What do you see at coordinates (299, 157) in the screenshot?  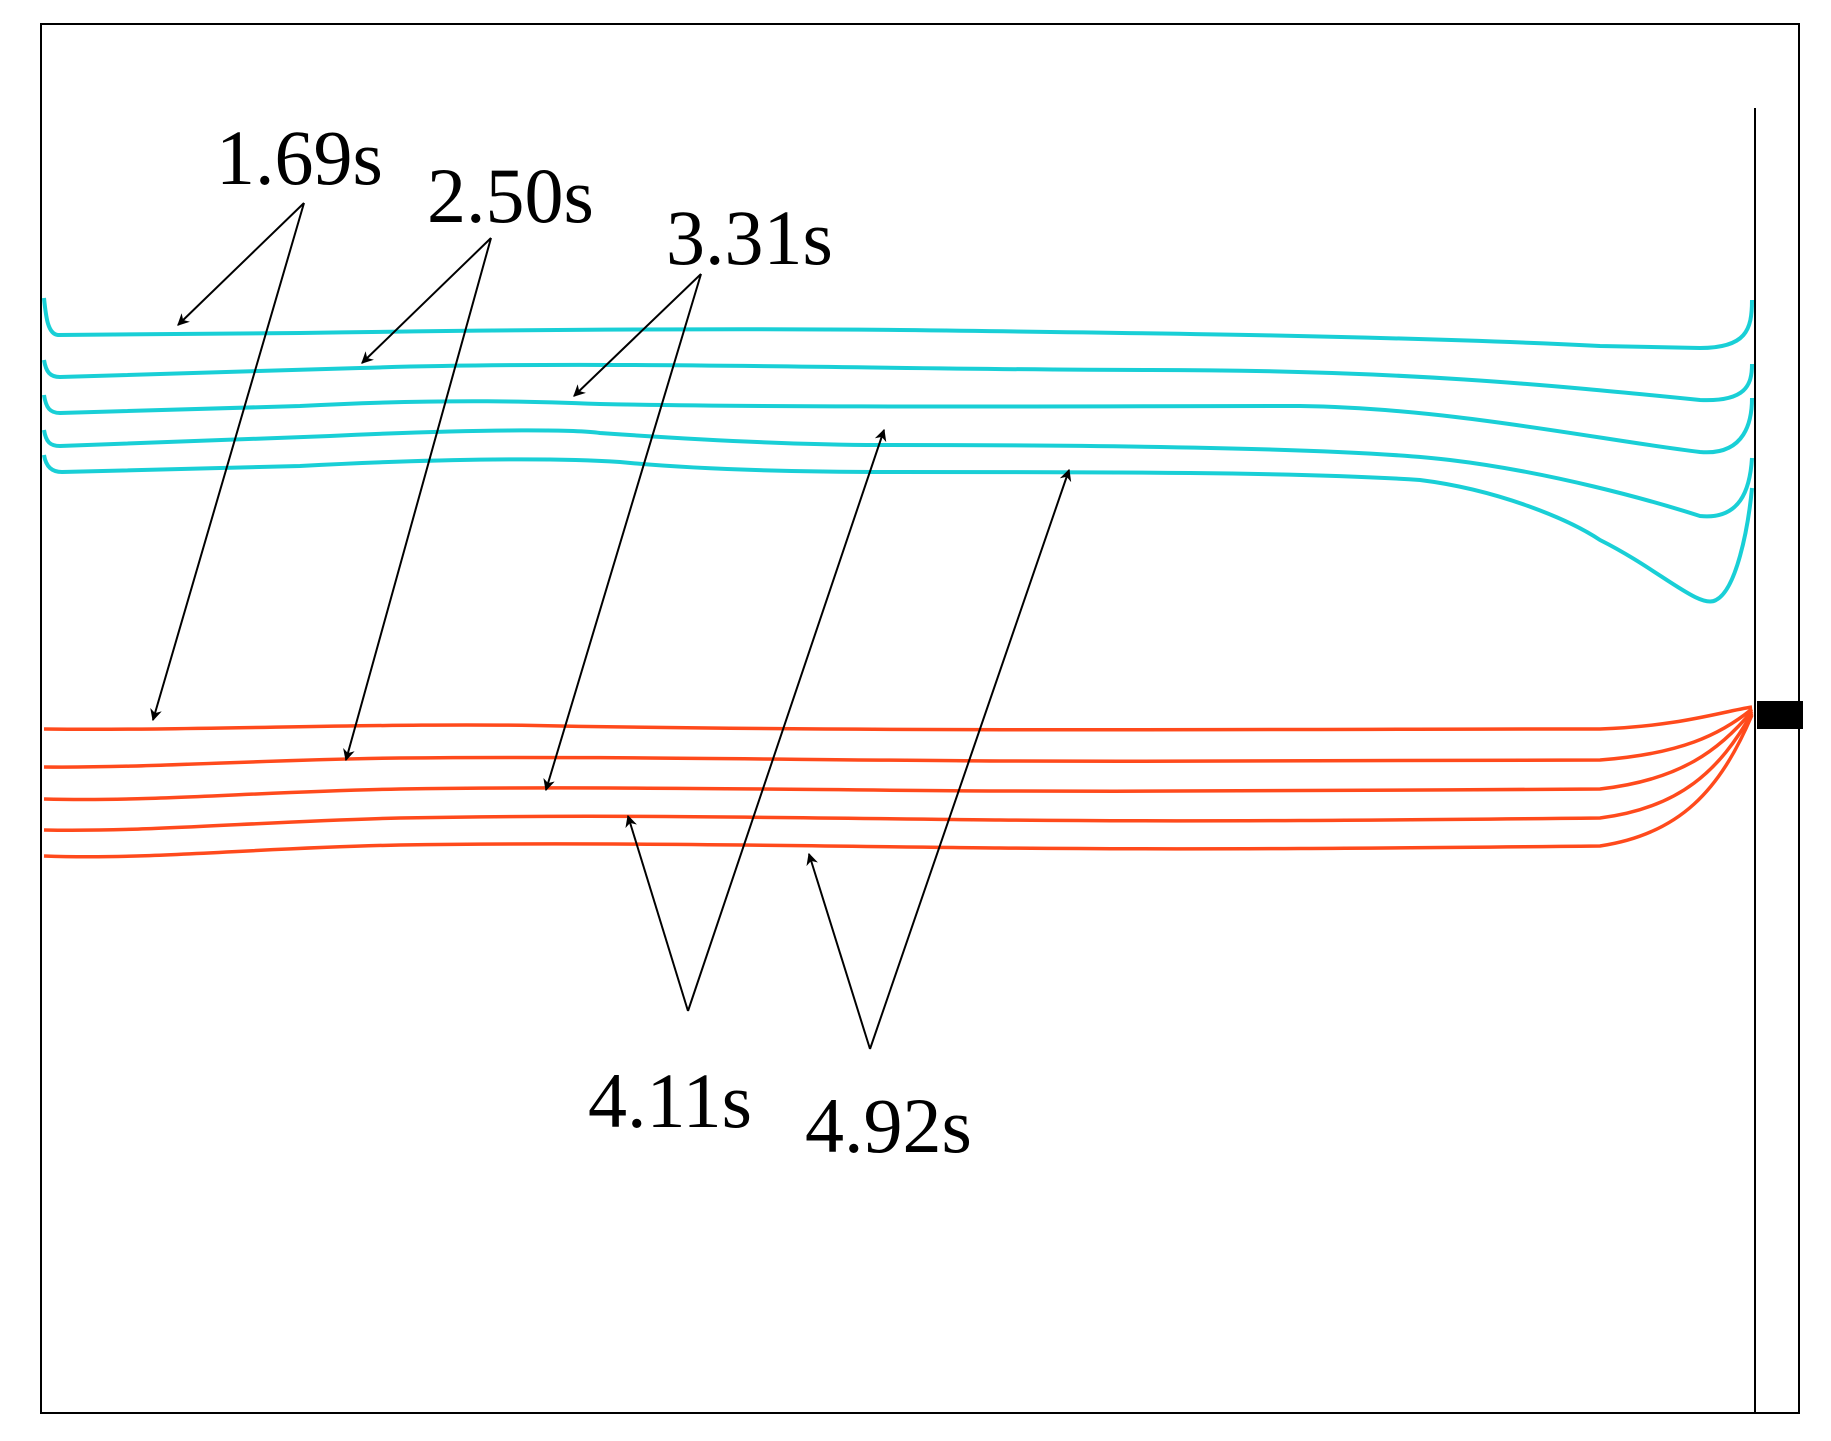 I see `label-1-69s: 1.69s` at bounding box center [299, 157].